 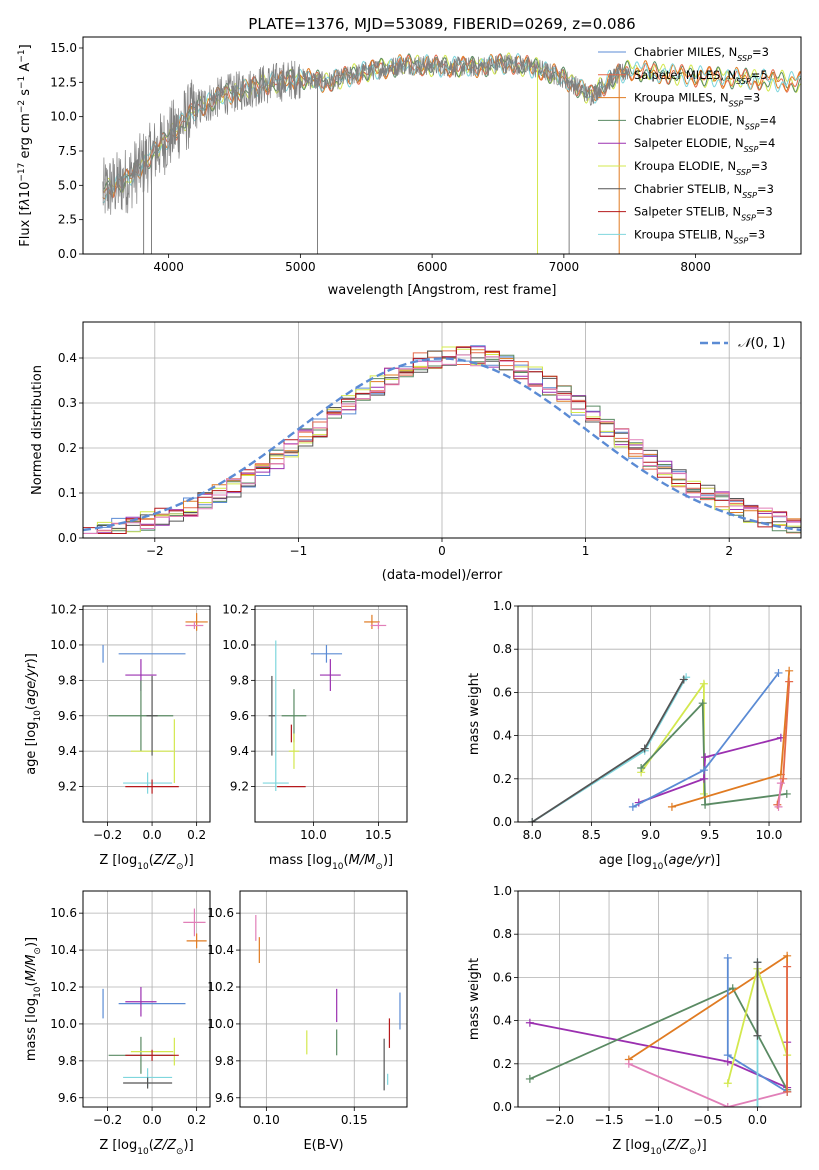 I want to click on y-tick-label: 0.0, so click(x=502, y=822).